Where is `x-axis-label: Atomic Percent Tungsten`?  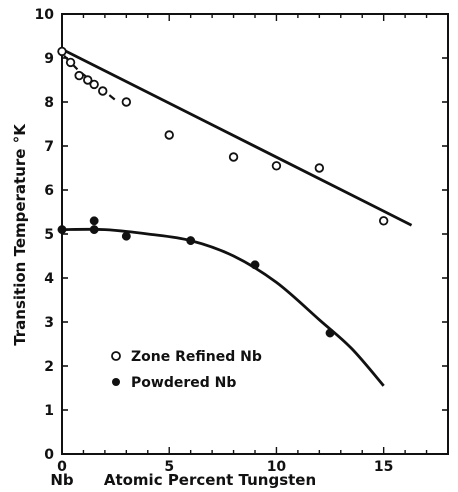
x-axis-label: Atomic Percent Tungsten is located at coordinates (210, 480).